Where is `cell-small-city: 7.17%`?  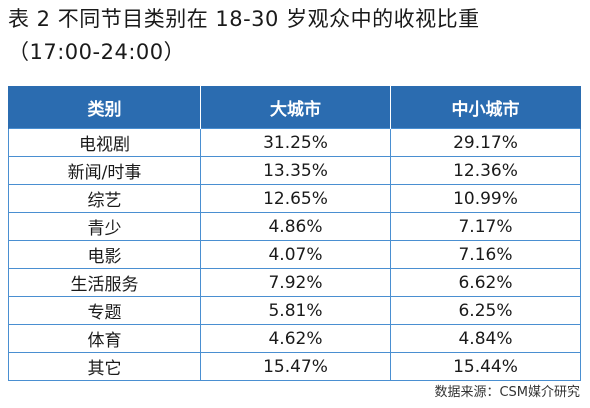
cell-small-city: 7.17% is located at coordinates (485, 226).